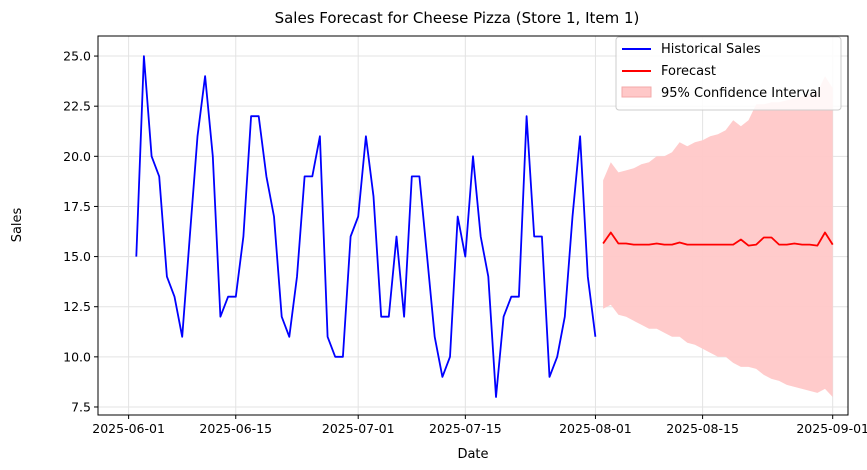  What do you see at coordinates (636, 92) in the screenshot?
I see `legend-swatch-ci` at bounding box center [636, 92].